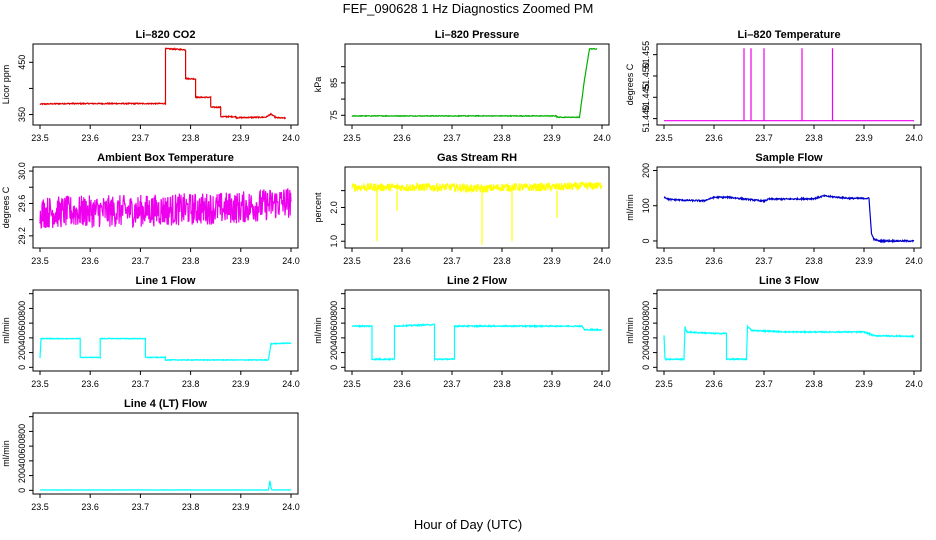 The width and height of the screenshot is (936, 540). I want to click on y-axis-label: Licor ppm, so click(6, 85).